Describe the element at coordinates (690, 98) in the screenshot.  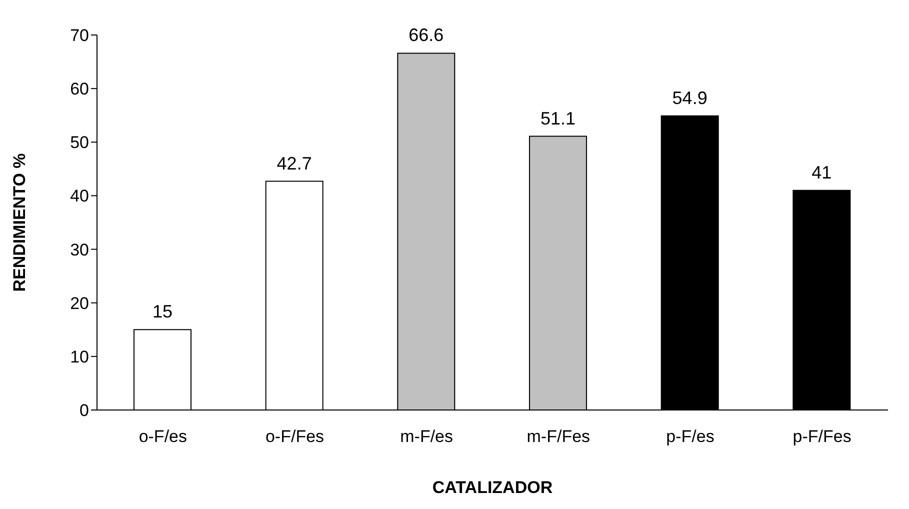
I see `data-label: 54.9` at that location.